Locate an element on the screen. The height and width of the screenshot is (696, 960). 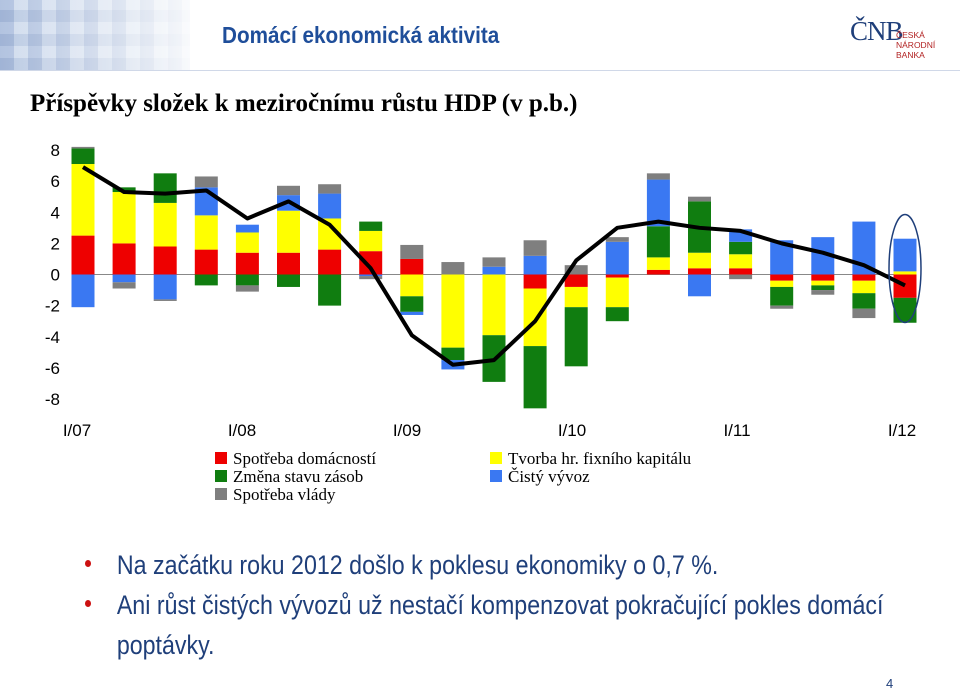
slide-title: Domácí ekonomická aktivita is located at coordinates (361, 35).